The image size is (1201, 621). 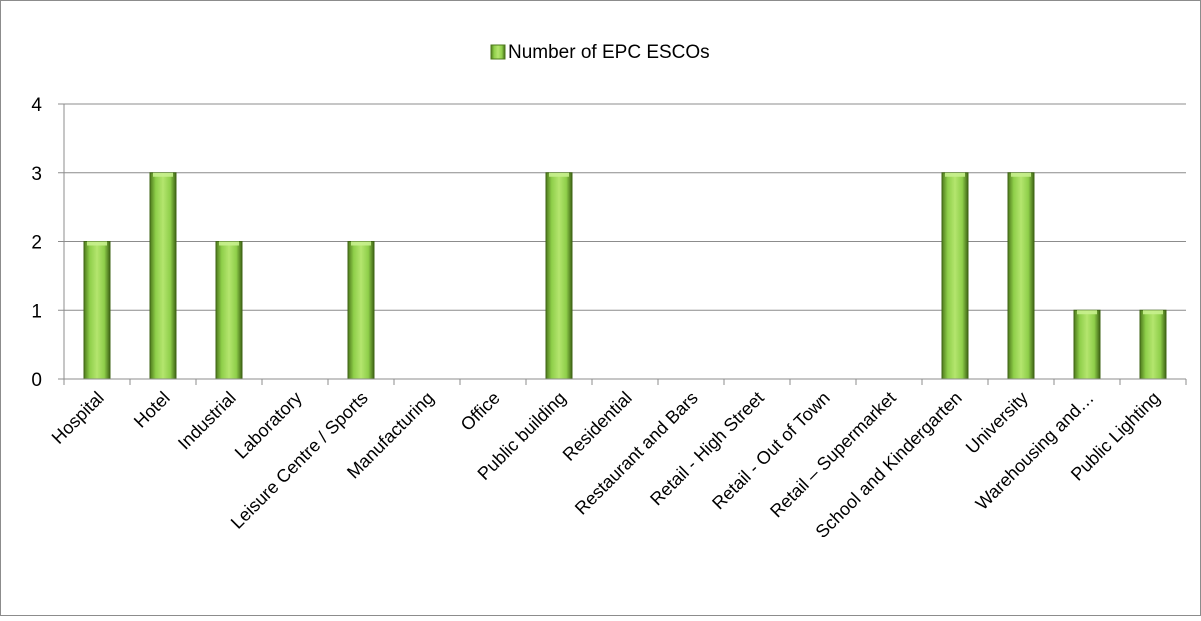 What do you see at coordinates (609, 52) in the screenshot?
I see `legend-label: Number of EPC ESCOs` at bounding box center [609, 52].